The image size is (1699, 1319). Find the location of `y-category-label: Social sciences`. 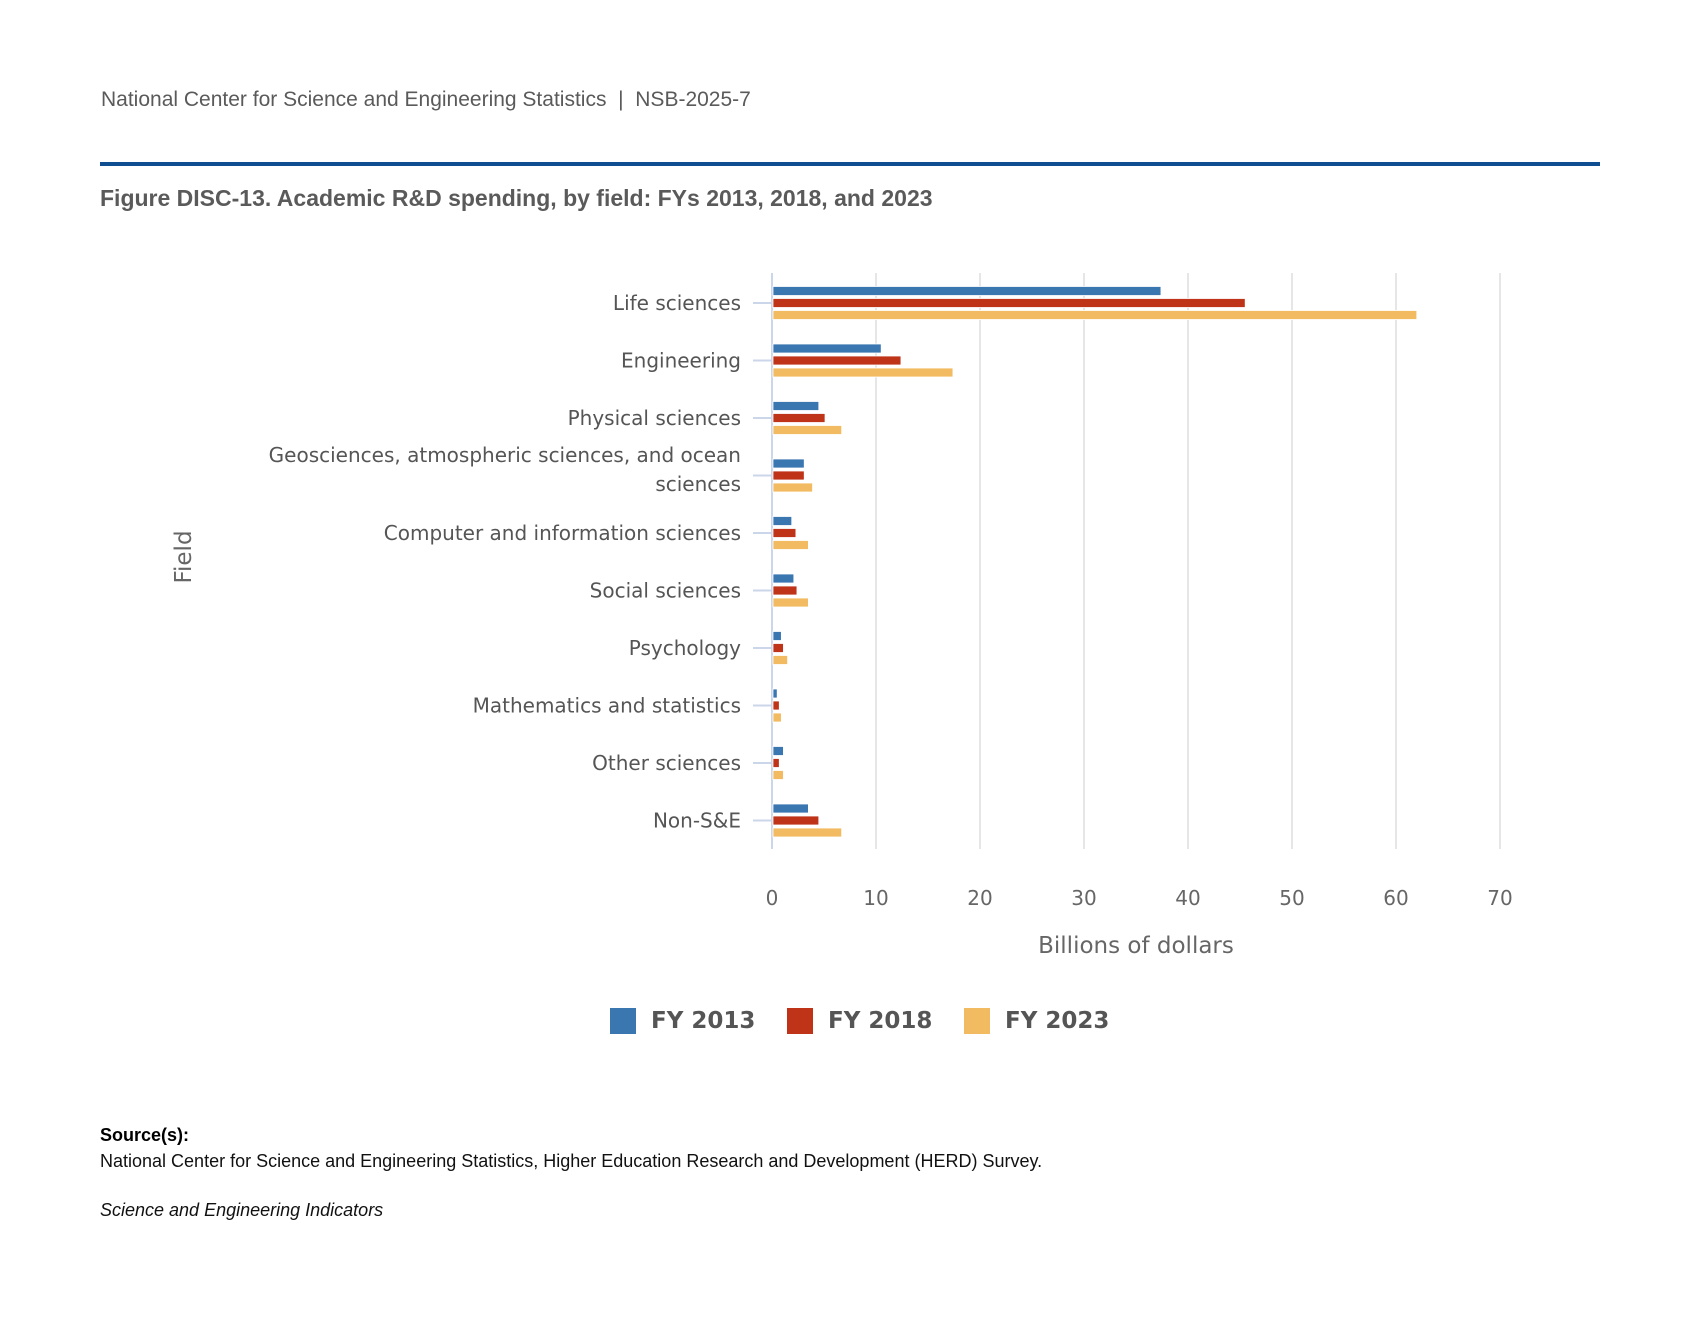

y-category-label: Social sciences is located at coordinates (665, 591).